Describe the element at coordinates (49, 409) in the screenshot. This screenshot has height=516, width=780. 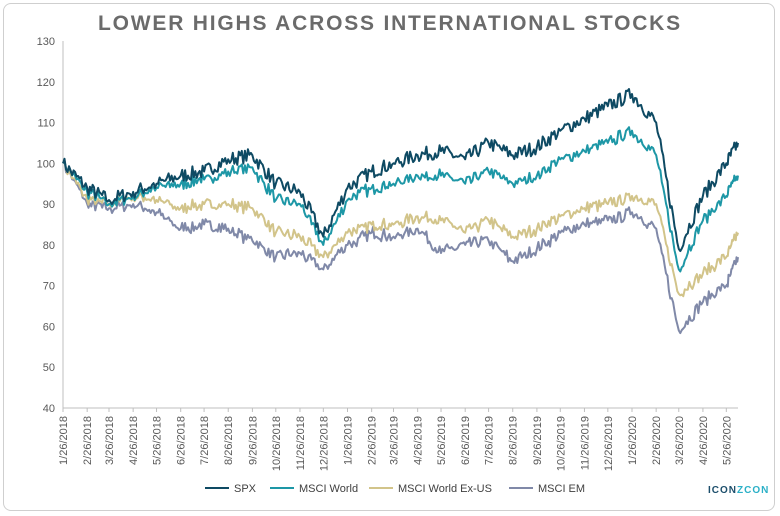
I see `y-tick-label: 40` at that location.